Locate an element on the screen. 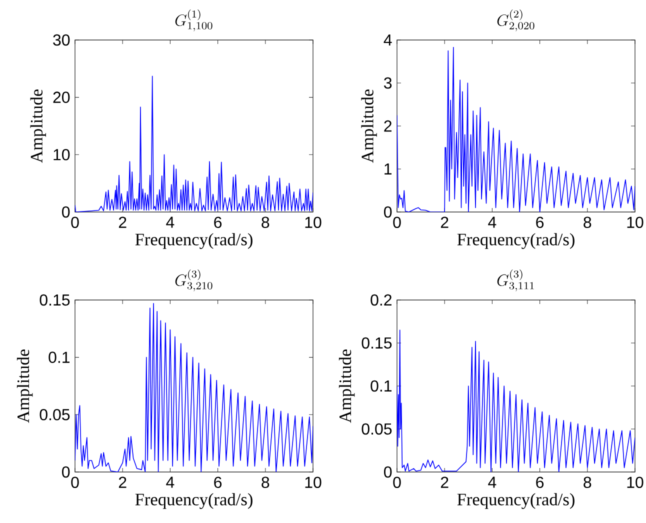 The image size is (646, 523). y-tick-label: 1 is located at coordinates (388, 168).